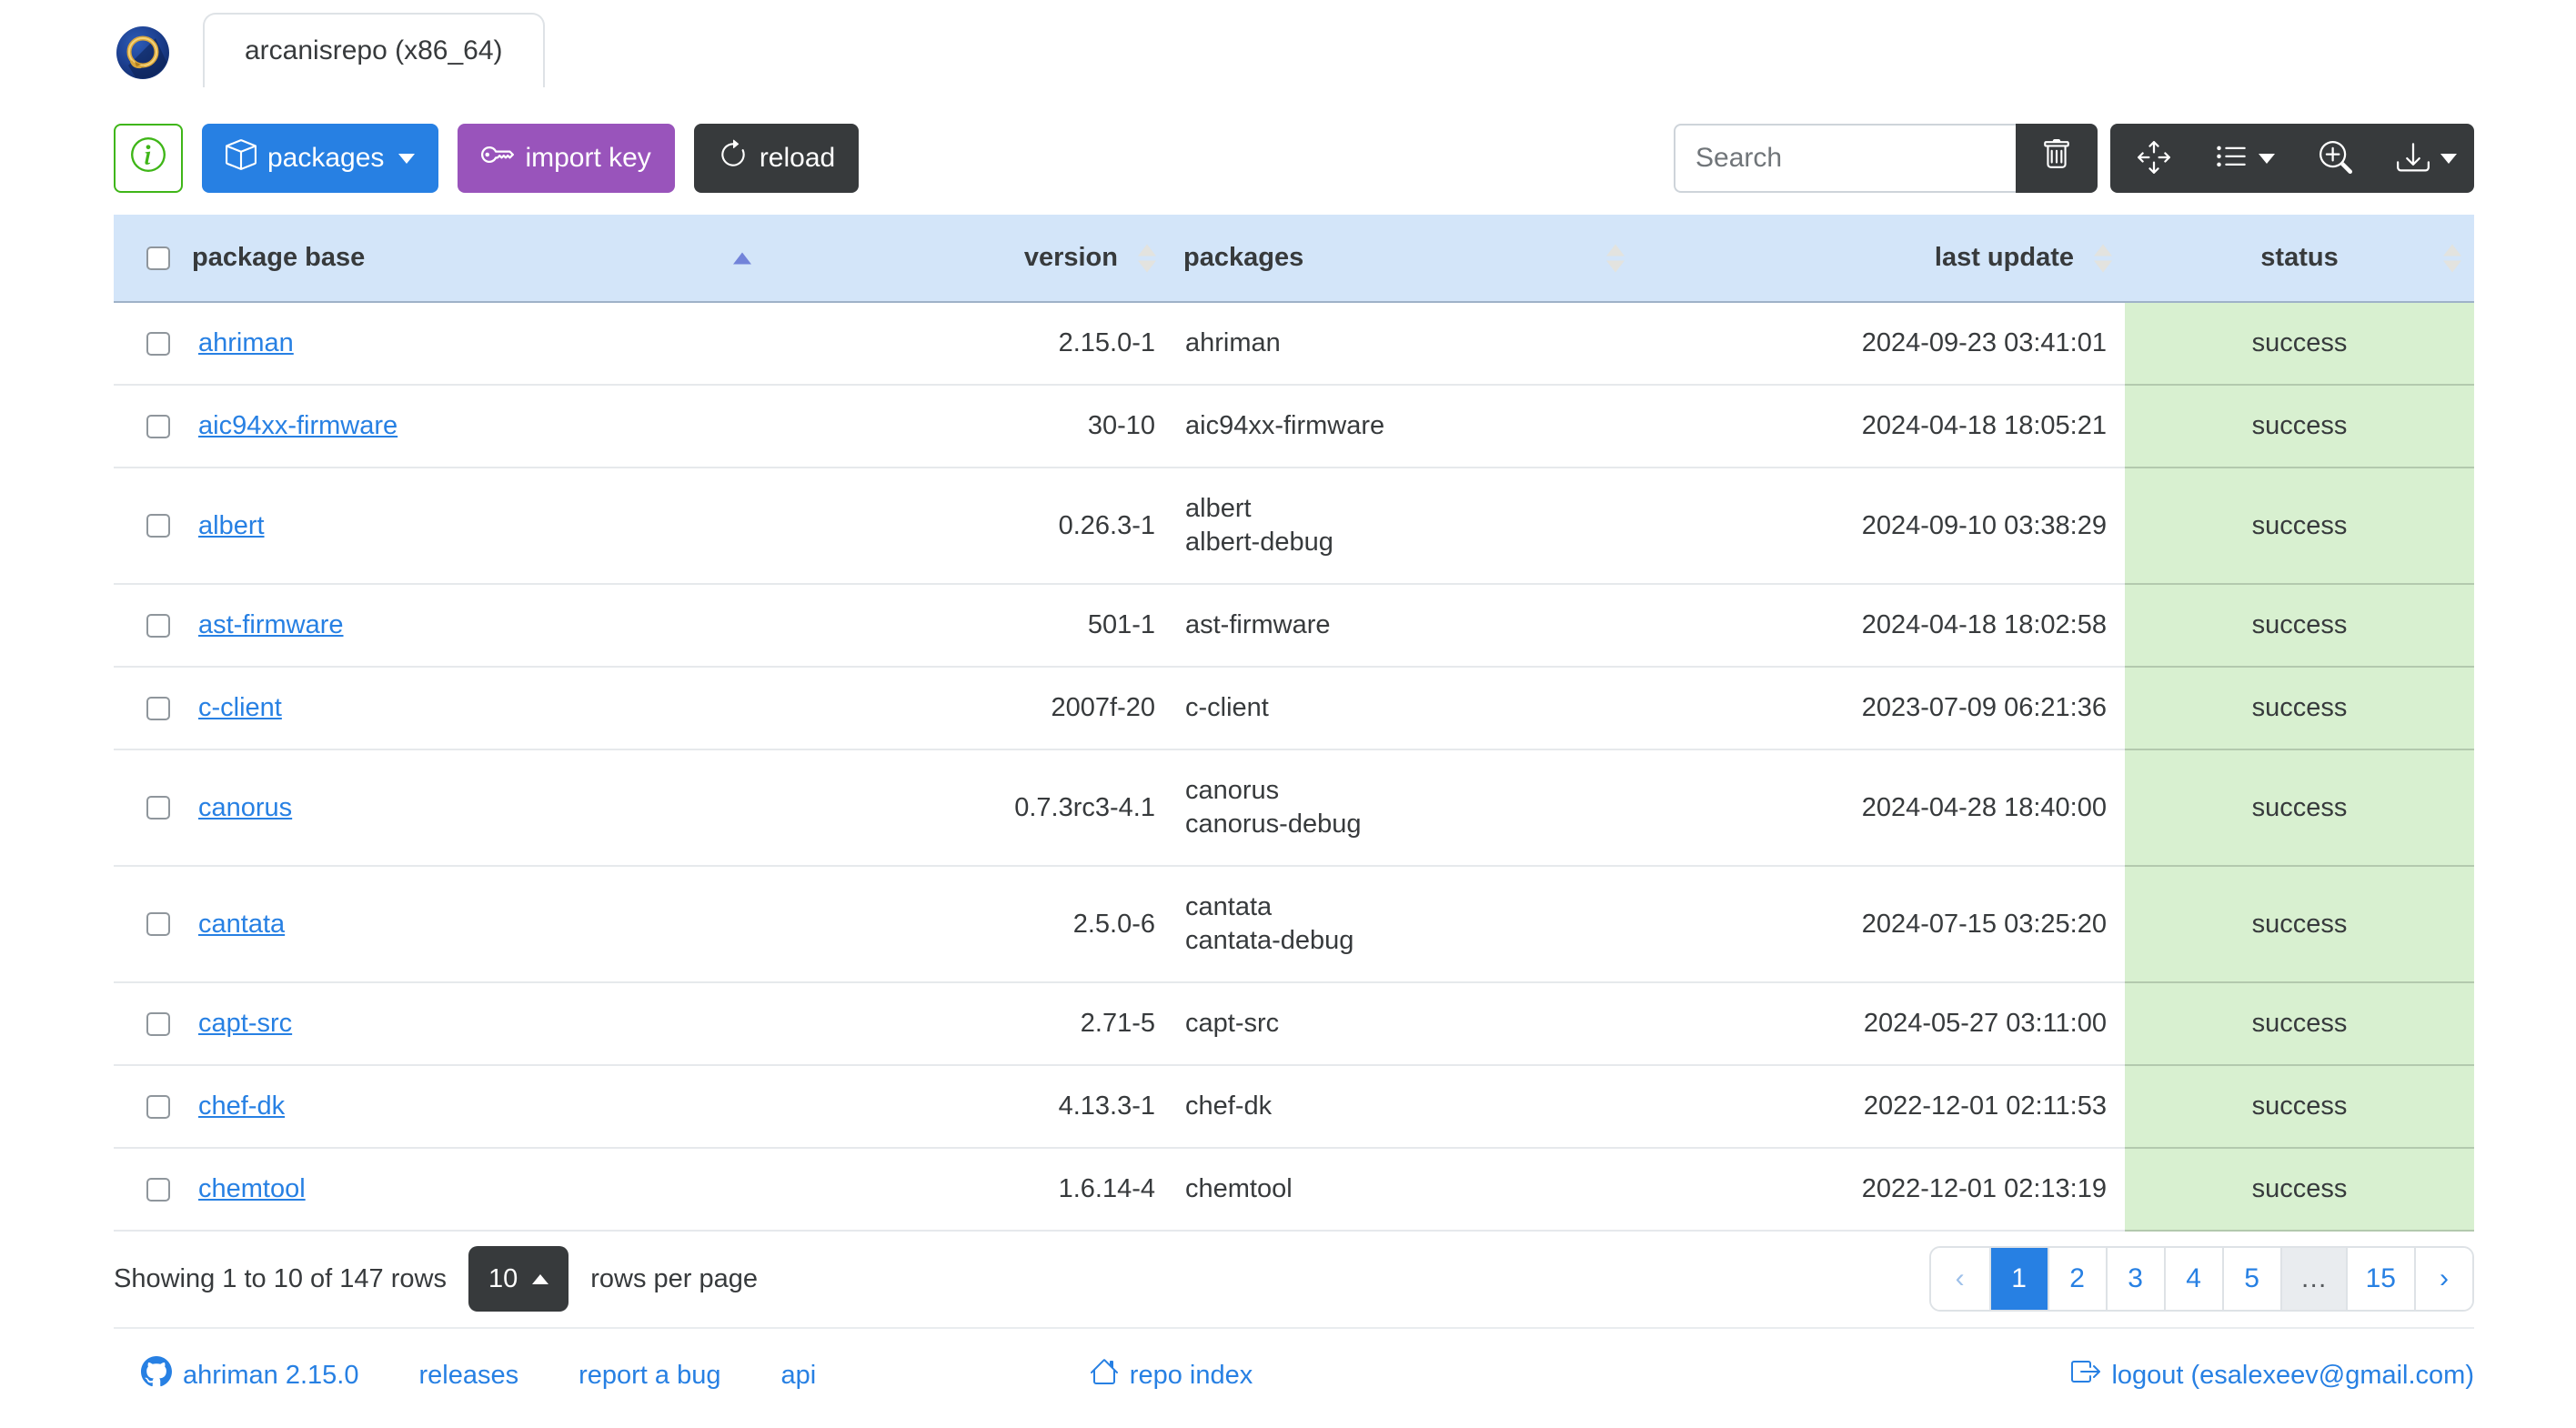  What do you see at coordinates (1403, 343) in the screenshot?
I see `packages-cell: ahriman` at bounding box center [1403, 343].